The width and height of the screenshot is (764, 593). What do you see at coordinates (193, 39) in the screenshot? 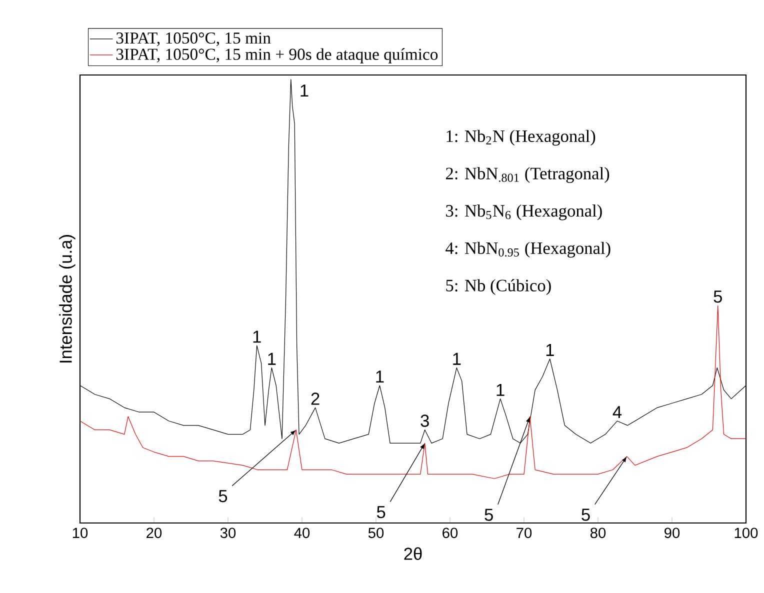
I see `legend-label: 3IPAT, 1050°C, 15 min` at bounding box center [193, 39].